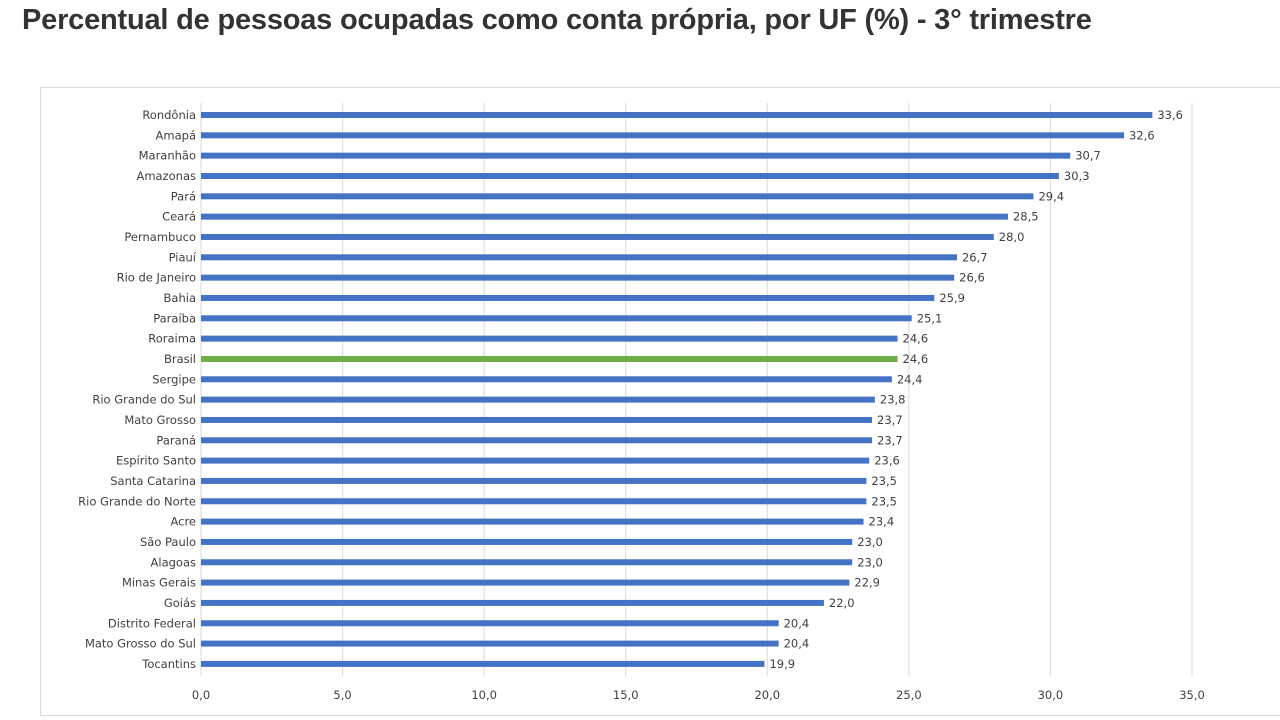 Image resolution: width=1280 pixels, height=720 pixels. Describe the element at coordinates (930, 318) in the screenshot. I see `value-label: 25,1` at that location.